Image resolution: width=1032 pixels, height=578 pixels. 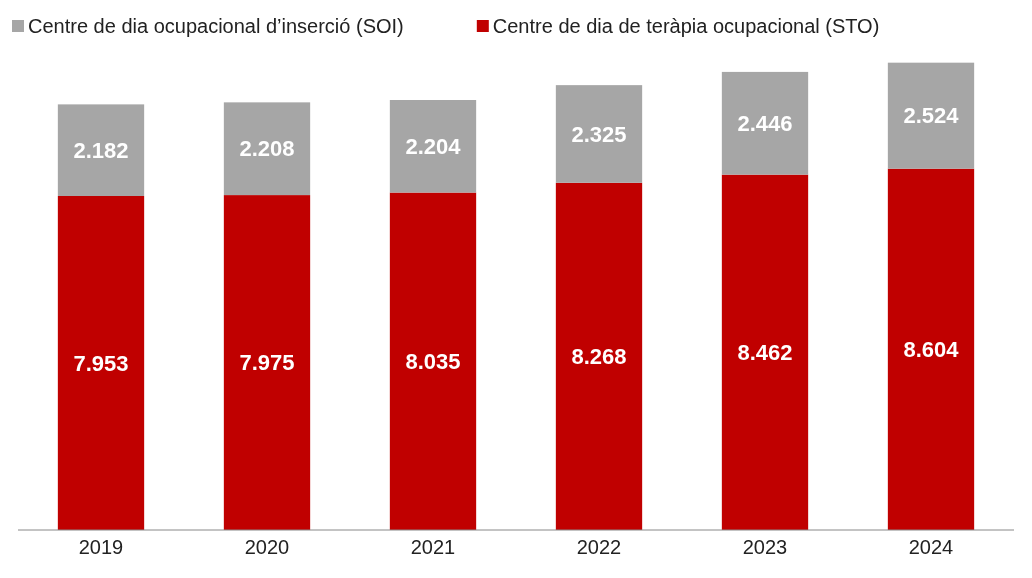 I want to click on x-tick-label: 2019, so click(x=101, y=547).